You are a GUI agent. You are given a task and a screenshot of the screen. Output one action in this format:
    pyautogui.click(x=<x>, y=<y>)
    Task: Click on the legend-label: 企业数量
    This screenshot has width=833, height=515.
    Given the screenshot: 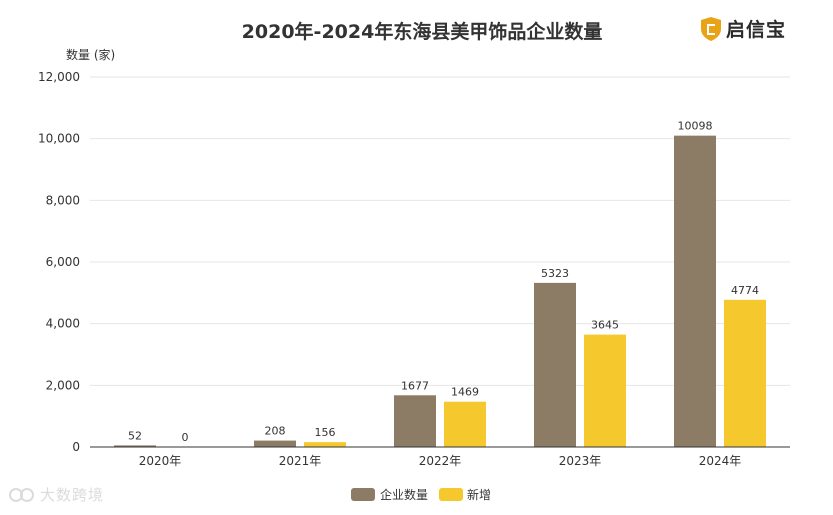 What is the action you would take?
    pyautogui.click(x=404, y=494)
    